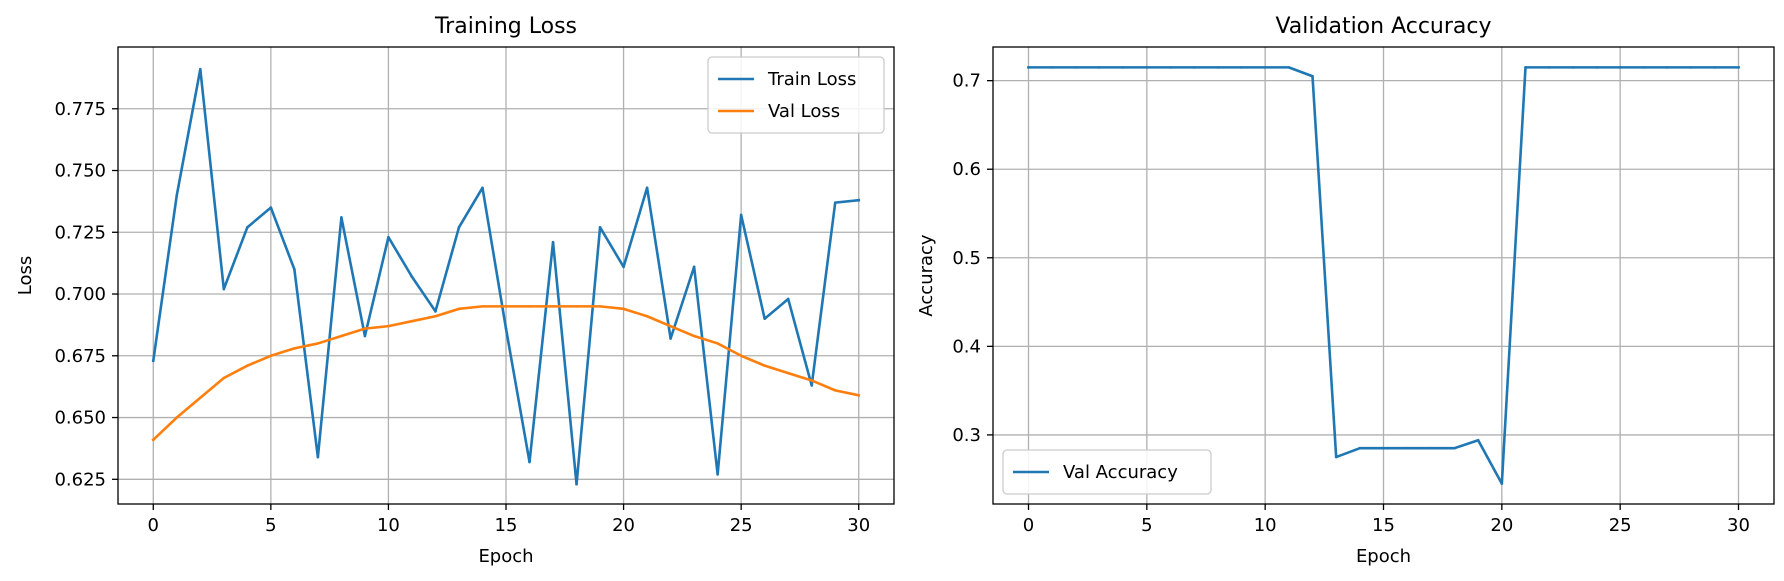 The height and width of the screenshot is (581, 1784). What do you see at coordinates (505, 26) in the screenshot?
I see `chart-title: Training Loss` at bounding box center [505, 26].